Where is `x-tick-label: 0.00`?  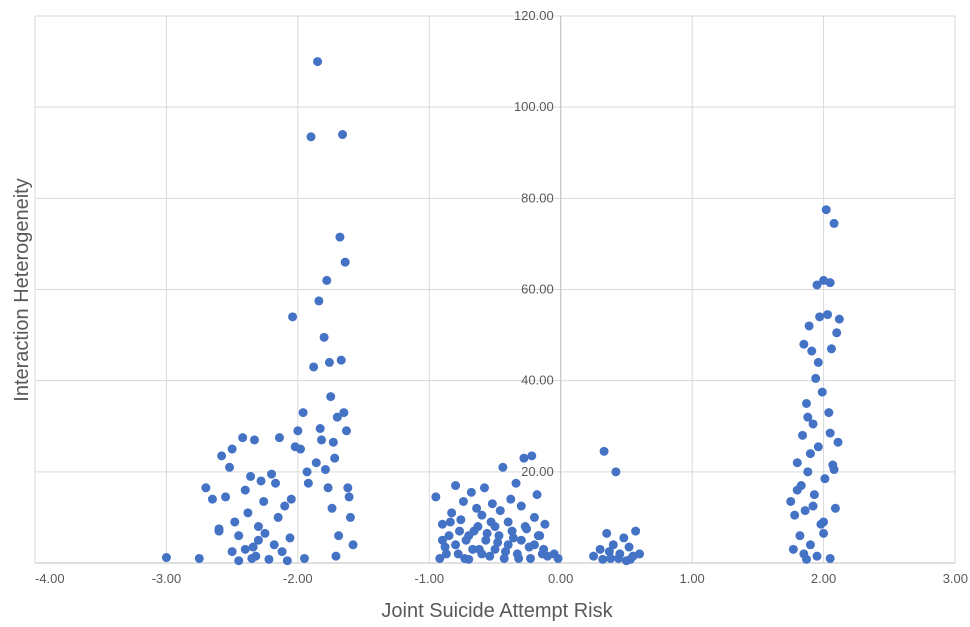 x-tick-label: 0.00 is located at coordinates (560, 578).